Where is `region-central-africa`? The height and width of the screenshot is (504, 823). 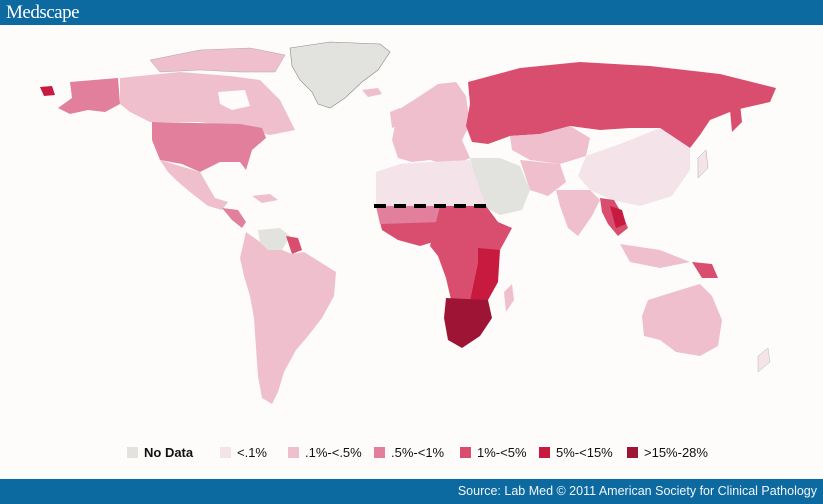
region-central-africa is located at coordinates (471, 255).